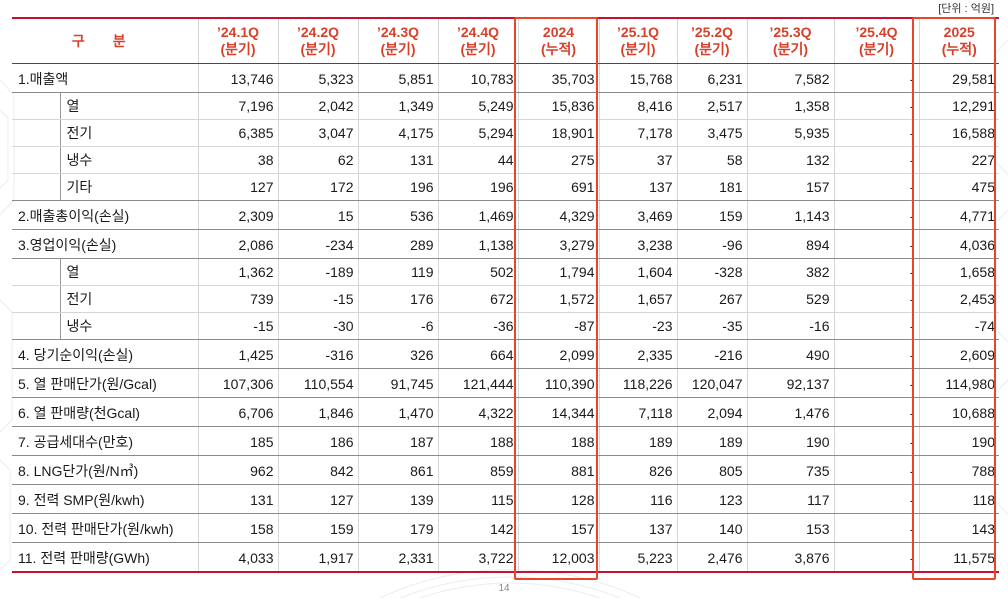 The image size is (1008, 598). What do you see at coordinates (105, 215) in the screenshot?
I see `row-label: 2.매출총이익(손실)` at bounding box center [105, 215].